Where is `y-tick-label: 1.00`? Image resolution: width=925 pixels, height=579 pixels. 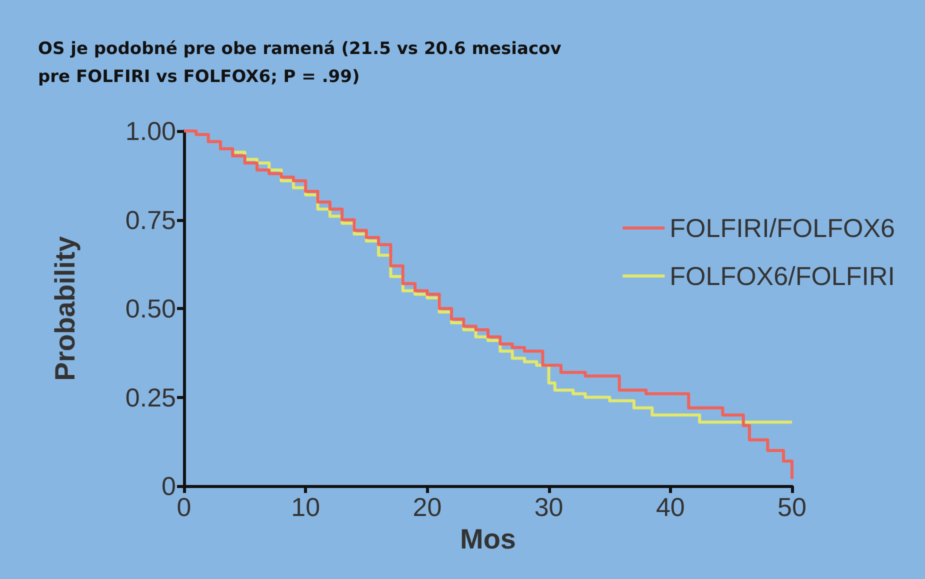
y-tick-label: 1.00 is located at coordinates (150, 131).